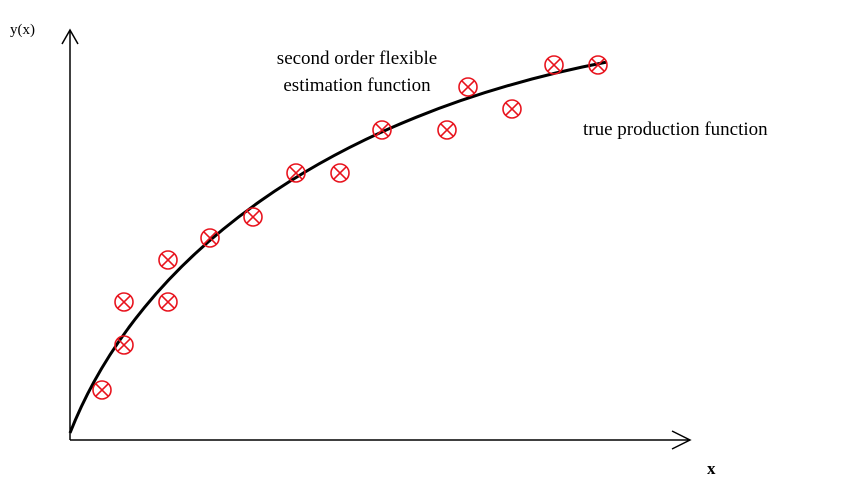  What do you see at coordinates (681, 440) in the screenshot?
I see `x-arrow` at bounding box center [681, 440].